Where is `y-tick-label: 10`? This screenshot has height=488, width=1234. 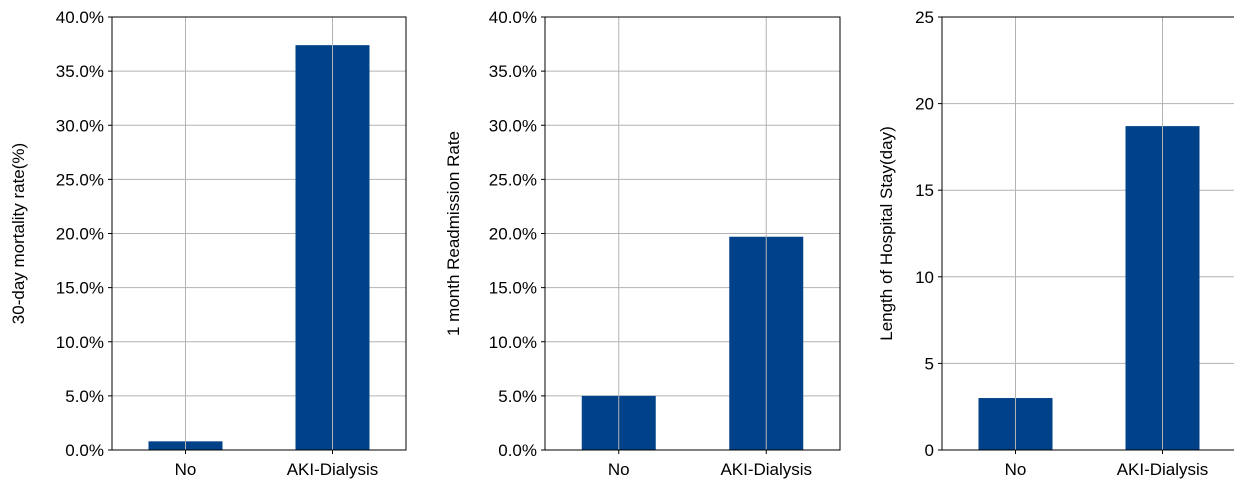 y-tick-label: 10 is located at coordinates (924, 277).